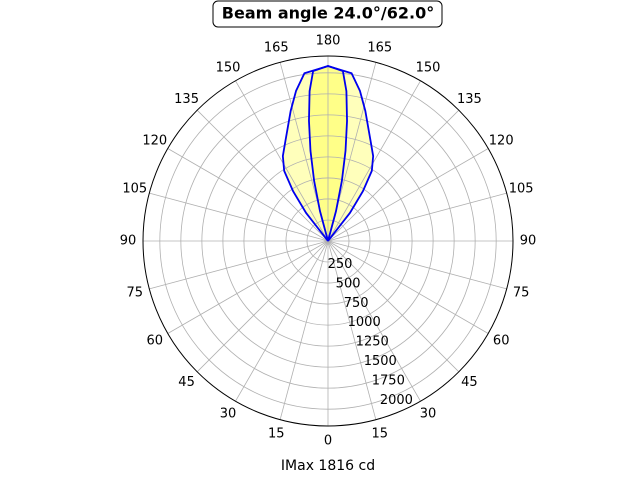 Image resolution: width=640 pixels, height=480 pixels. I want to click on title-box, so click(327, 14).